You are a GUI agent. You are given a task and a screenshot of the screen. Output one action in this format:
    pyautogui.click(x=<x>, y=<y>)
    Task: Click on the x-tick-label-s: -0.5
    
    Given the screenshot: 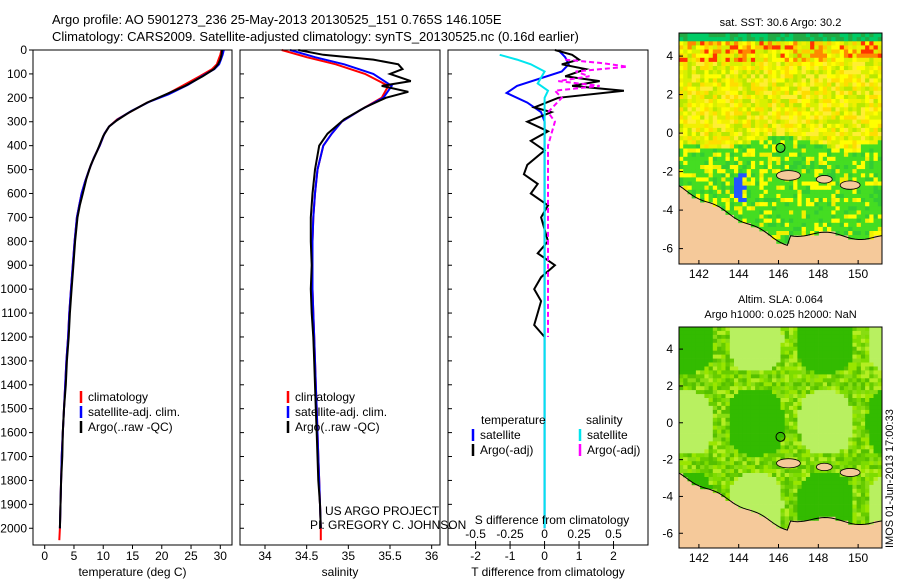 What is the action you would take?
    pyautogui.click(x=475, y=534)
    